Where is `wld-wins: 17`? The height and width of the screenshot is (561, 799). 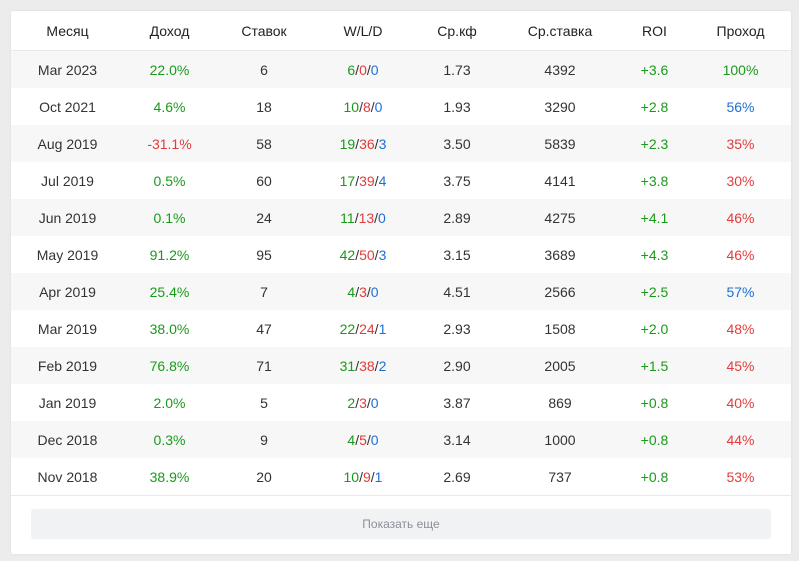 wld-wins: 17 is located at coordinates (347, 180).